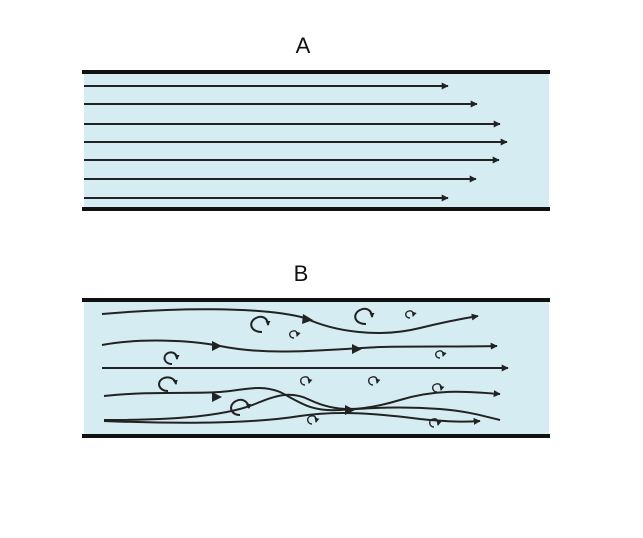 The height and width of the screenshot is (538, 643). Describe the element at coordinates (217, 397) in the screenshot. I see `streamline-4-mid-arrowhead` at that location.